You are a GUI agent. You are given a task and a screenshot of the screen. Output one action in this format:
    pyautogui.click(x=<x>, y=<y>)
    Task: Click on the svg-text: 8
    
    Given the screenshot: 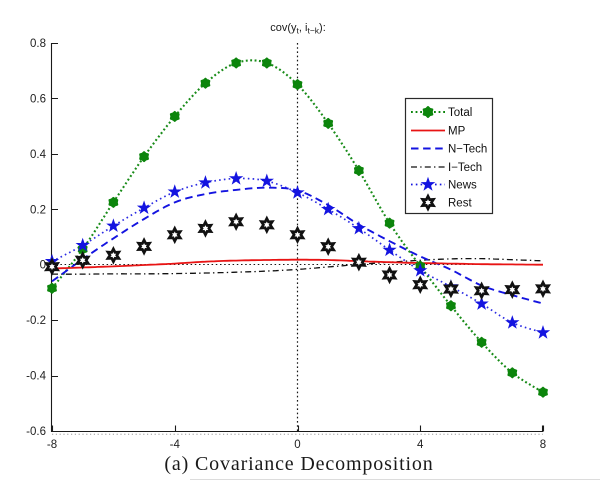 What is the action you would take?
    pyautogui.click(x=543, y=445)
    